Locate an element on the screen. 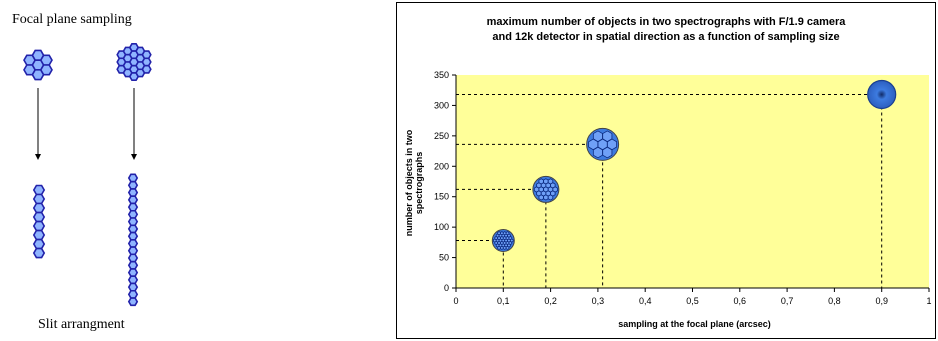 The image size is (938, 341). x-tick-label: 0,2 is located at coordinates (550, 301).